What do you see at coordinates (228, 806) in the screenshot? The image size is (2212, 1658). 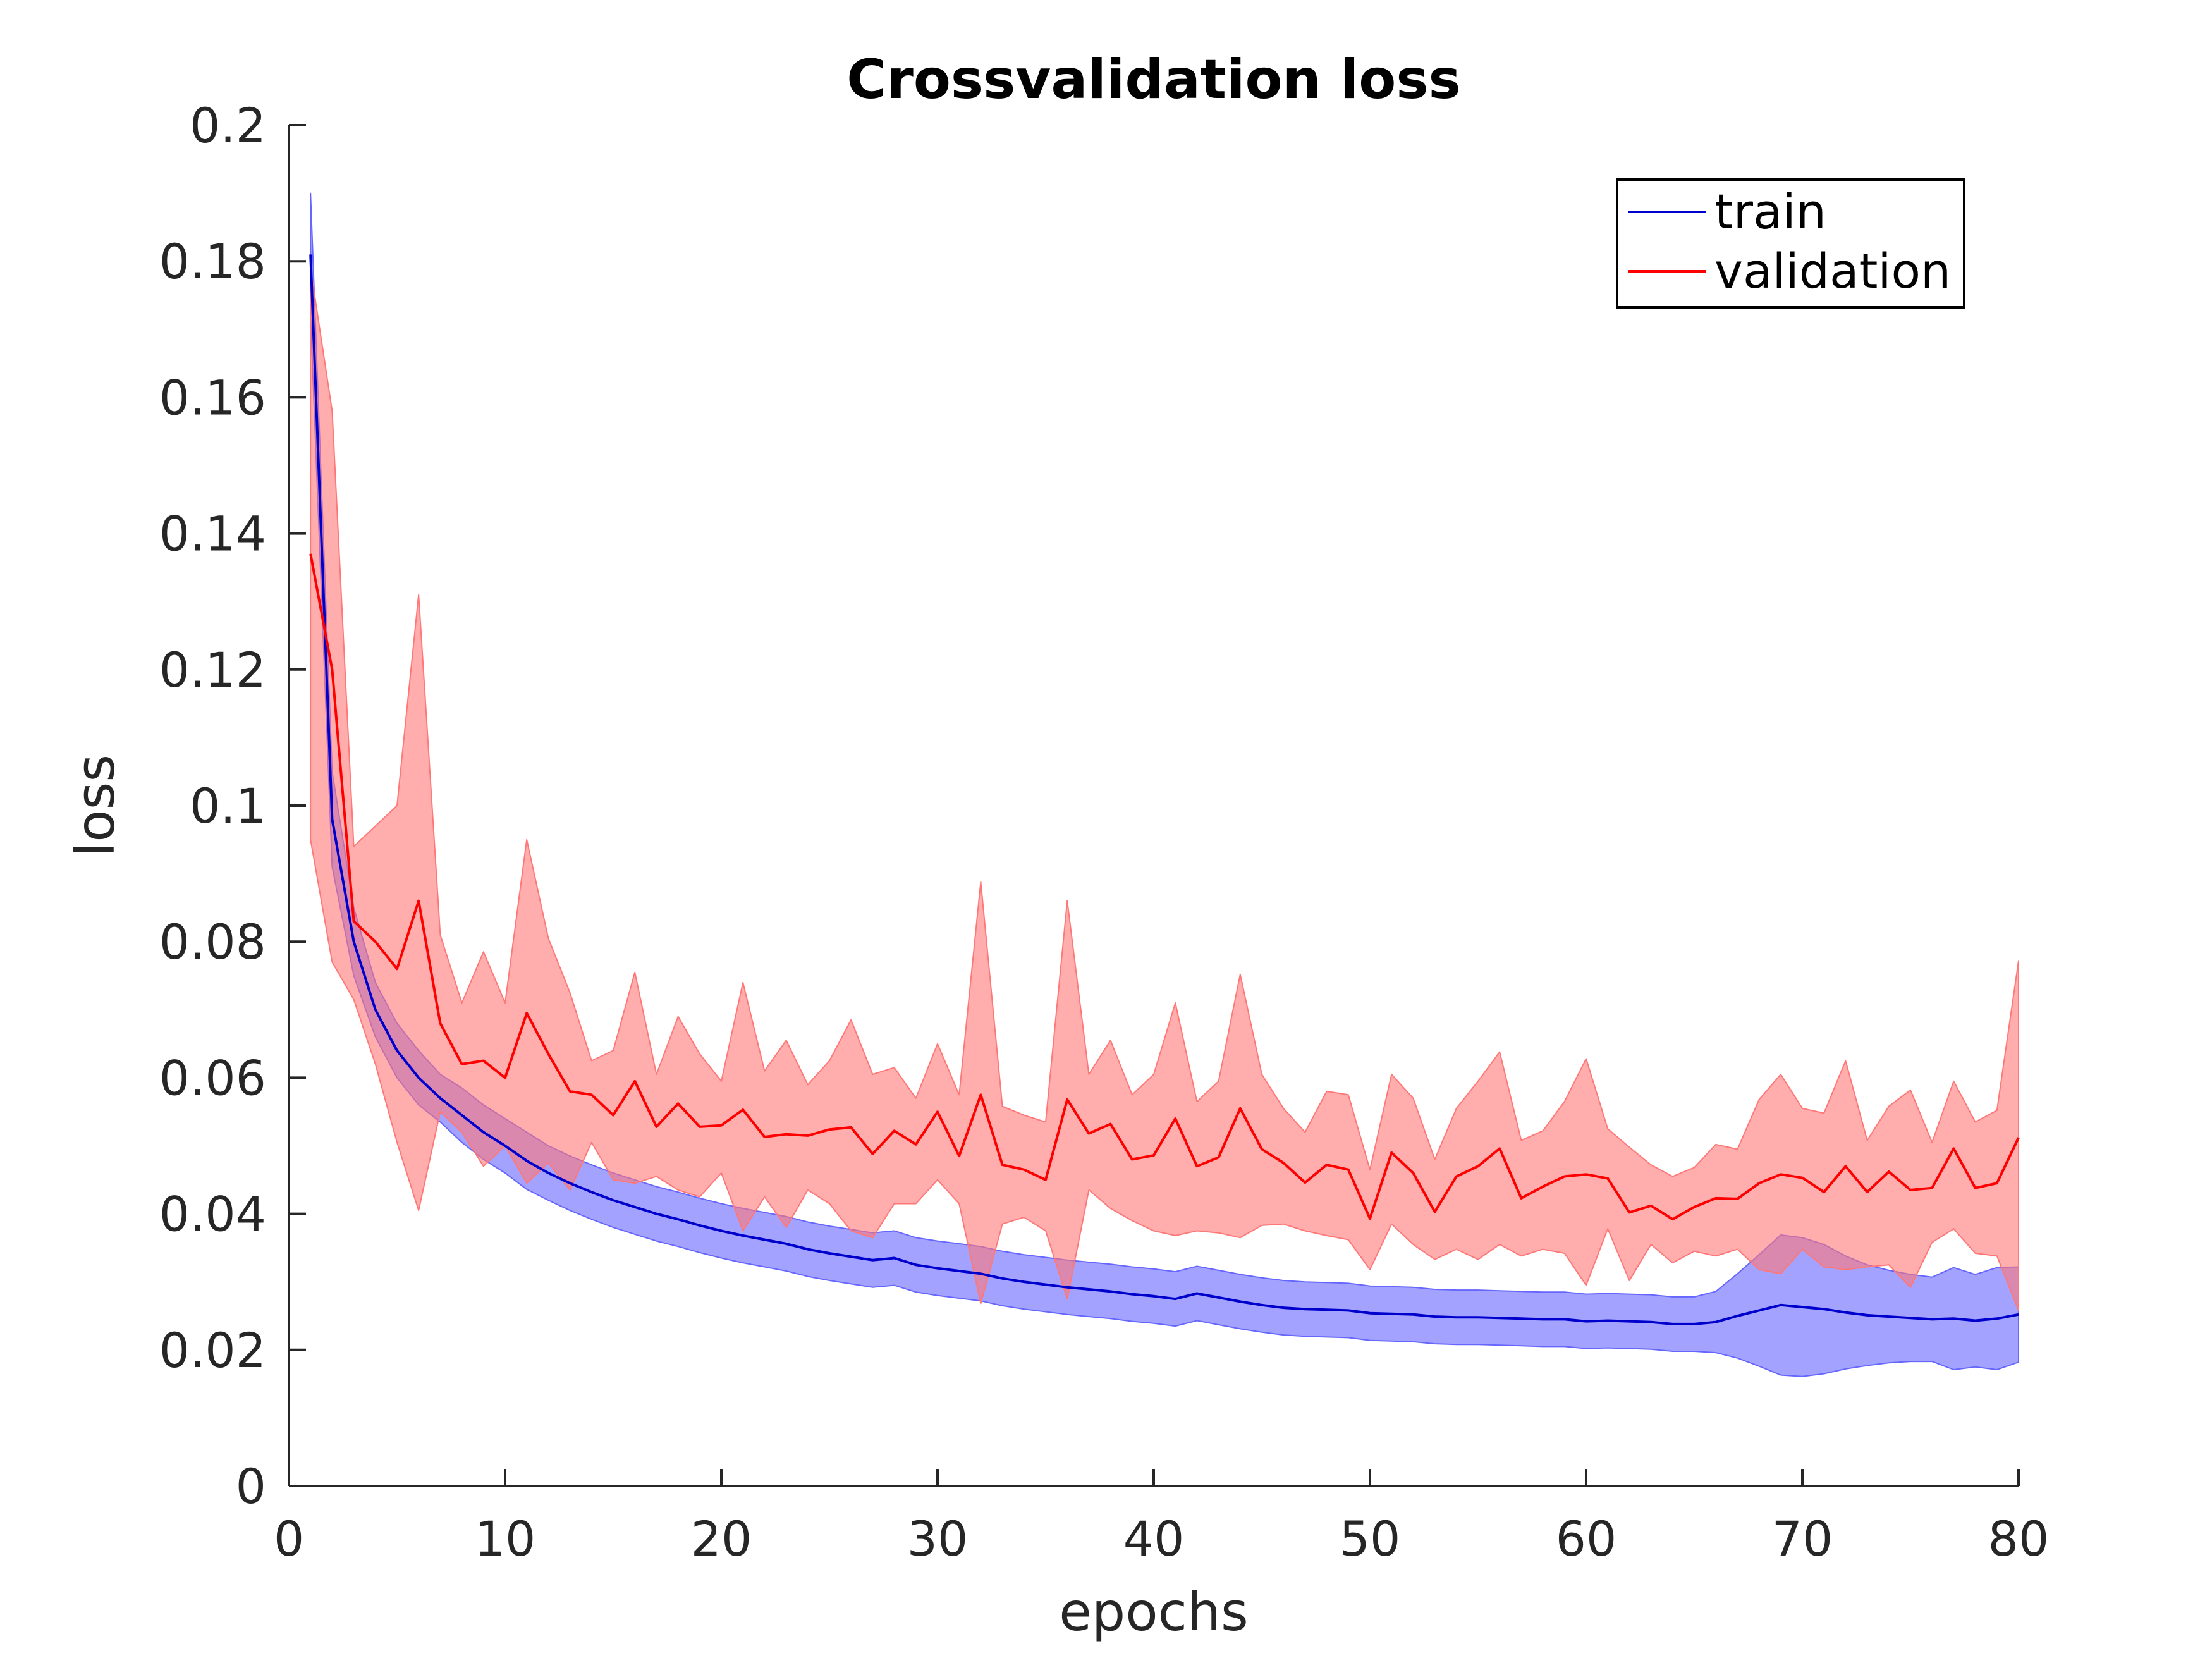 I see `y-tick-label: 0.1` at bounding box center [228, 806].